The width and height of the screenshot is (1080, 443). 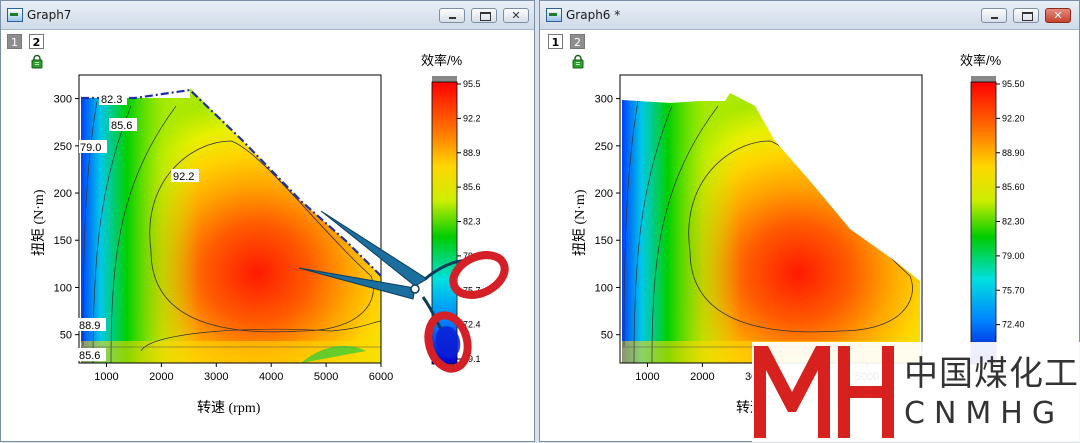 I want to click on scissors-icon, so click(x=403, y=291).